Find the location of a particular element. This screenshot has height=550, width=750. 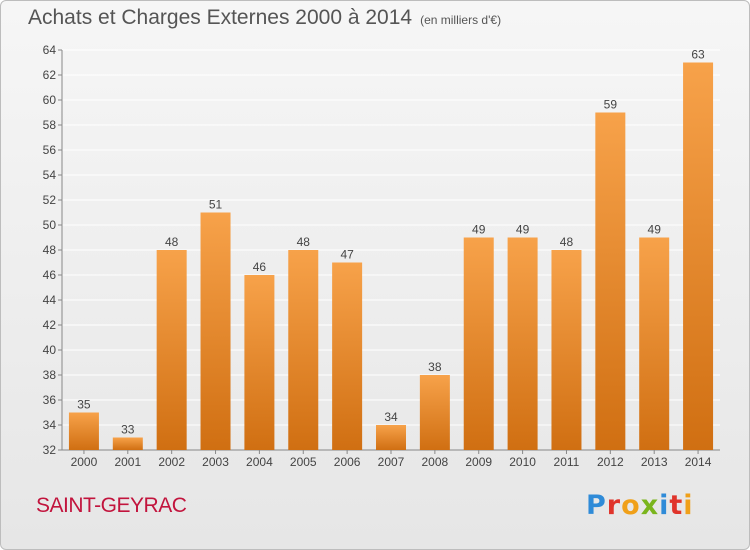

logo-letter: P is located at coordinates (596, 505).